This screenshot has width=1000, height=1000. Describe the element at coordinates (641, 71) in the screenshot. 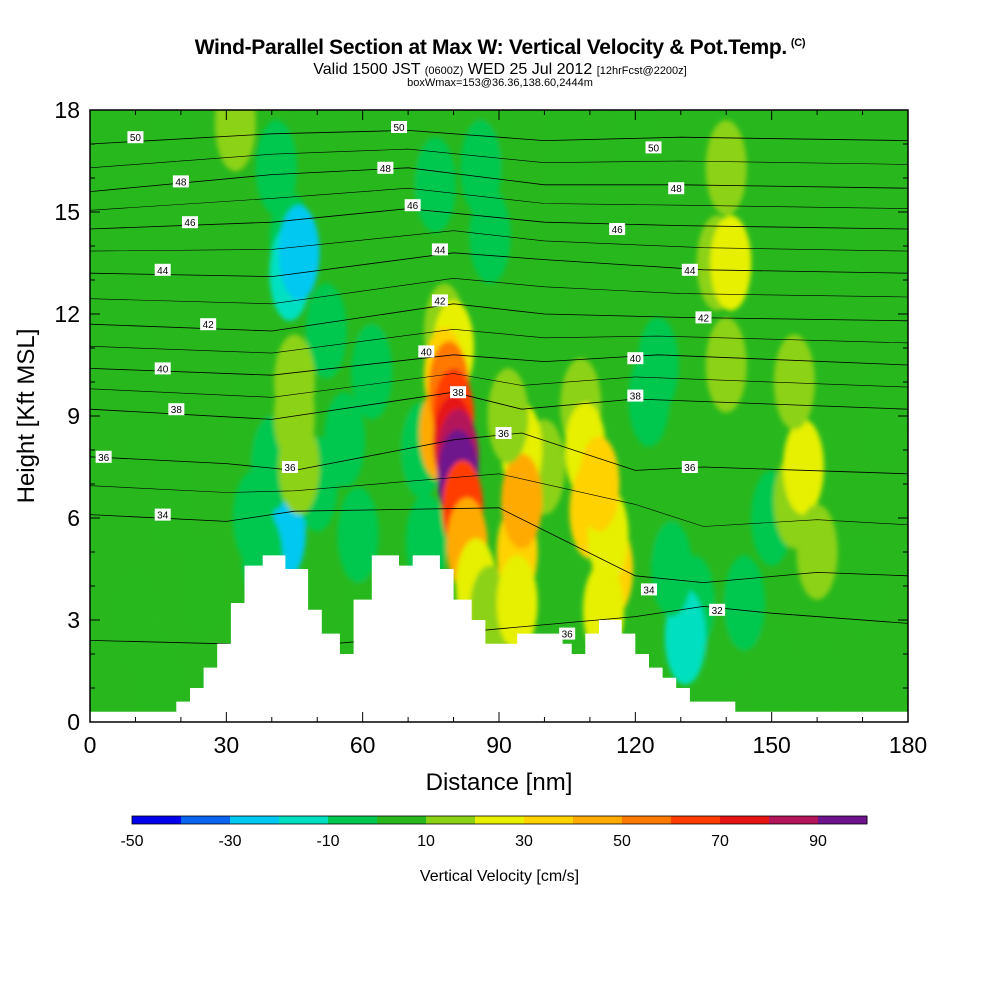

I see `forecast-info: [12hrFcst@2200z]` at that location.